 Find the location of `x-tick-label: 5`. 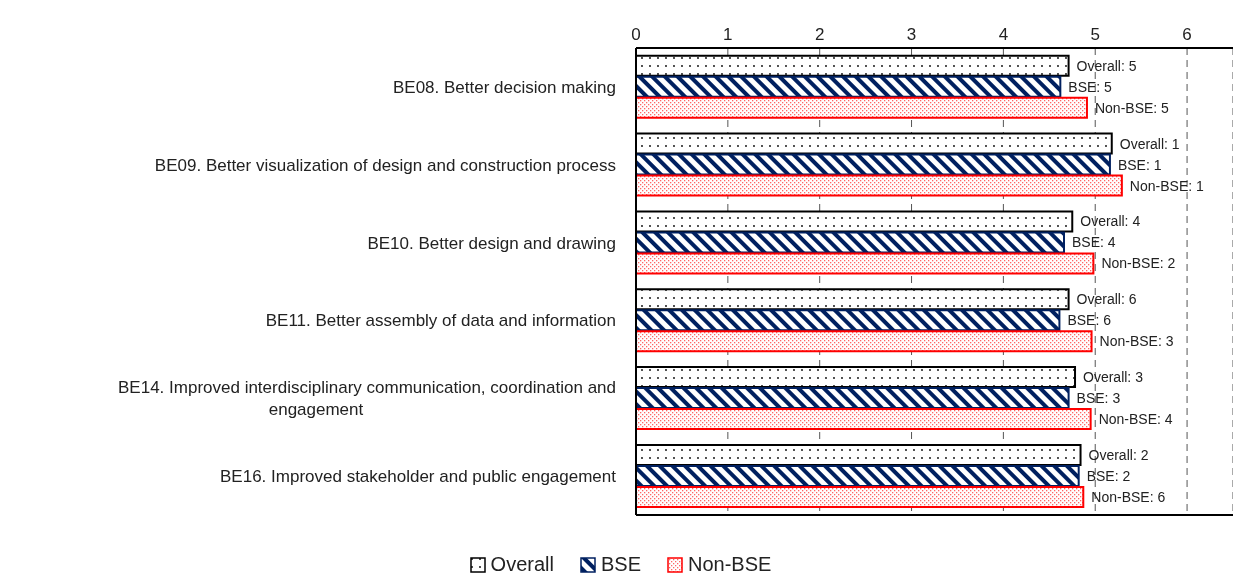

x-tick-label: 5 is located at coordinates (1095, 34).